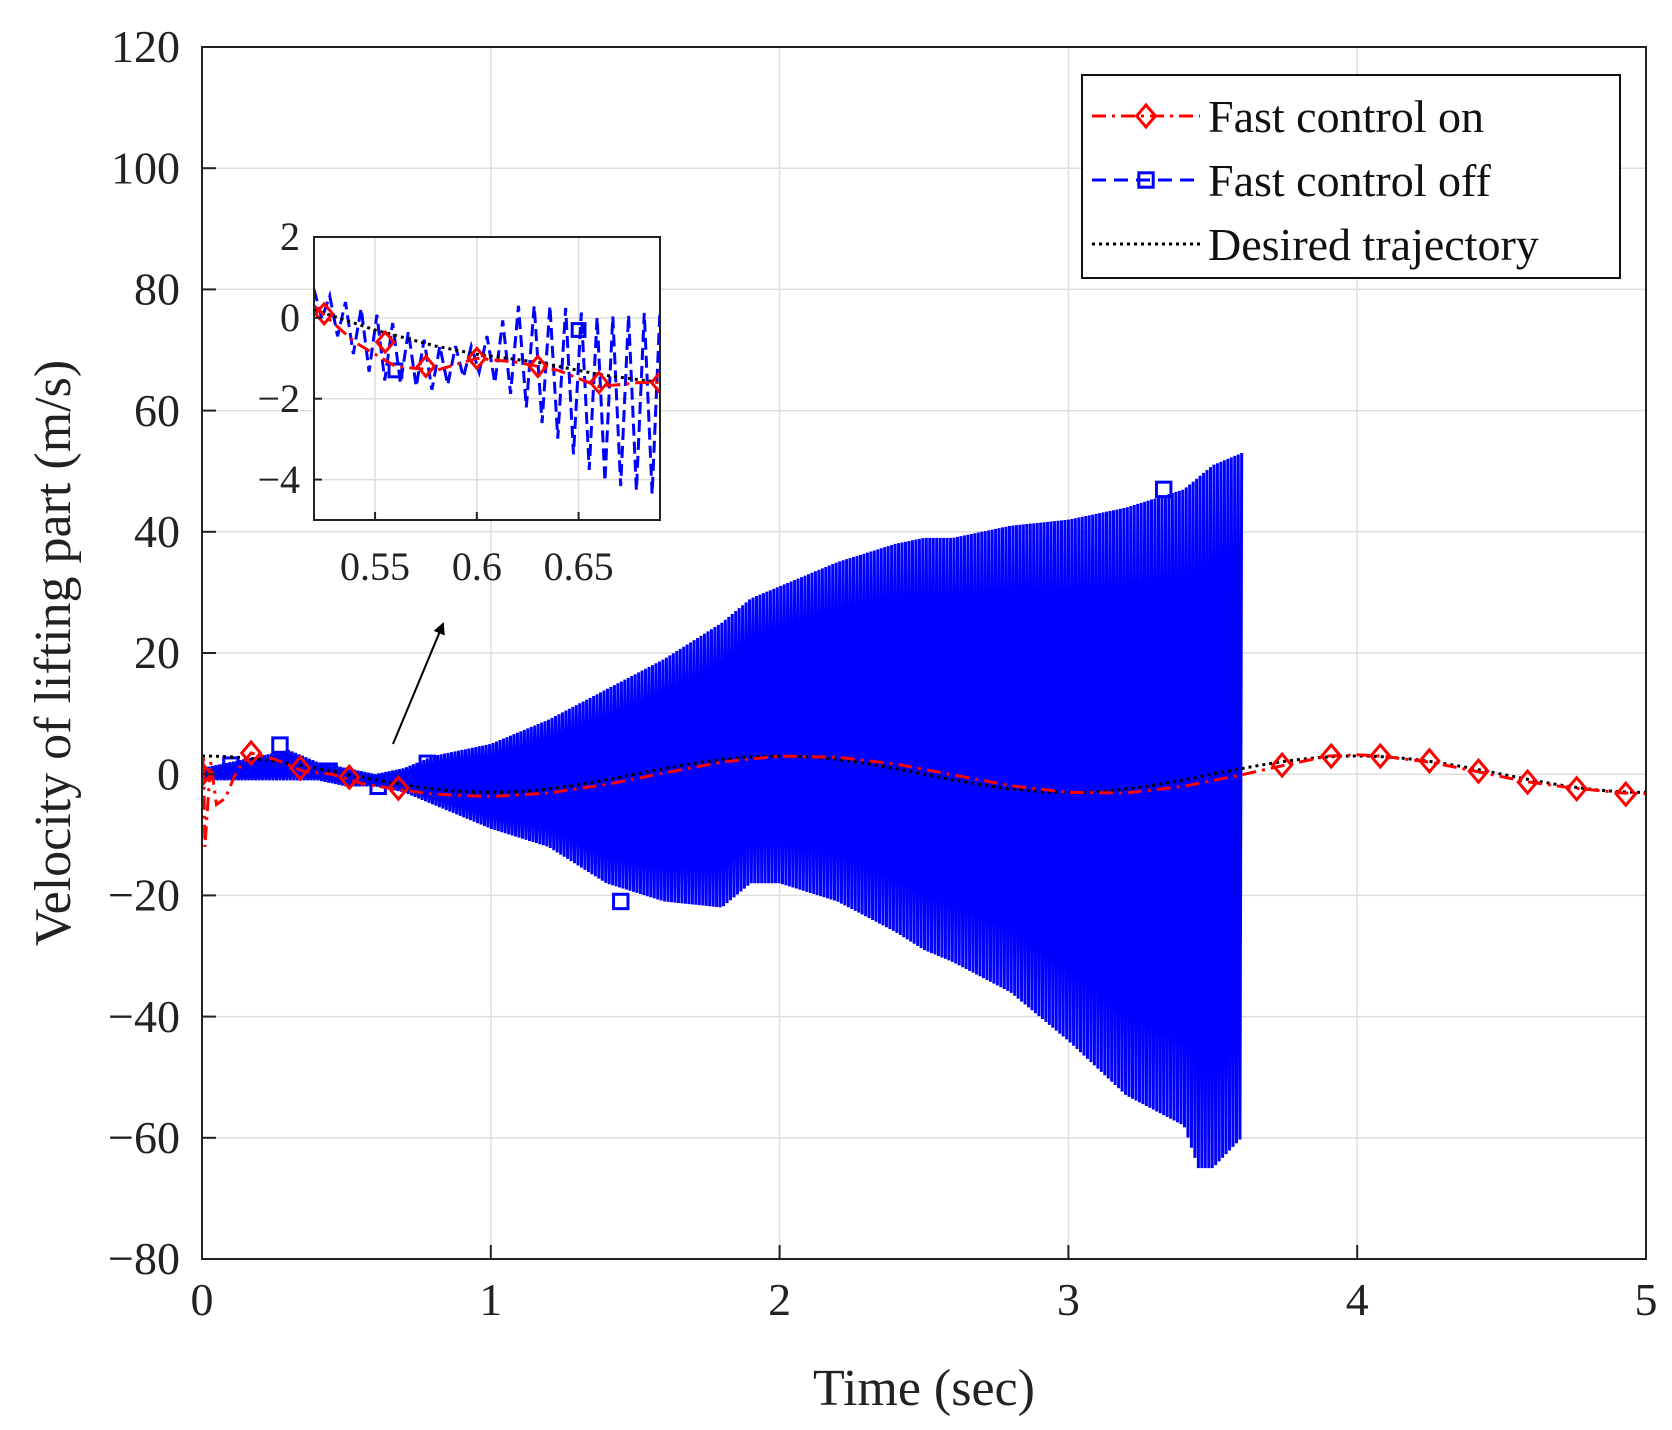 This screenshot has width=1672, height=1430. Describe the element at coordinates (168, 773) in the screenshot. I see `y-tick-label: 0` at that location.